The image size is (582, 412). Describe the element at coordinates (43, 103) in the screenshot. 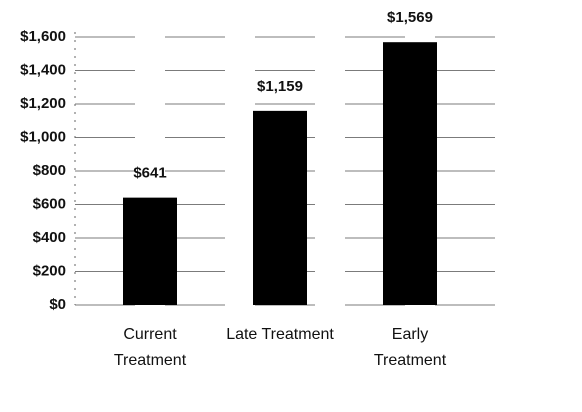

I see `y-tick-label: $1,200` at that location.